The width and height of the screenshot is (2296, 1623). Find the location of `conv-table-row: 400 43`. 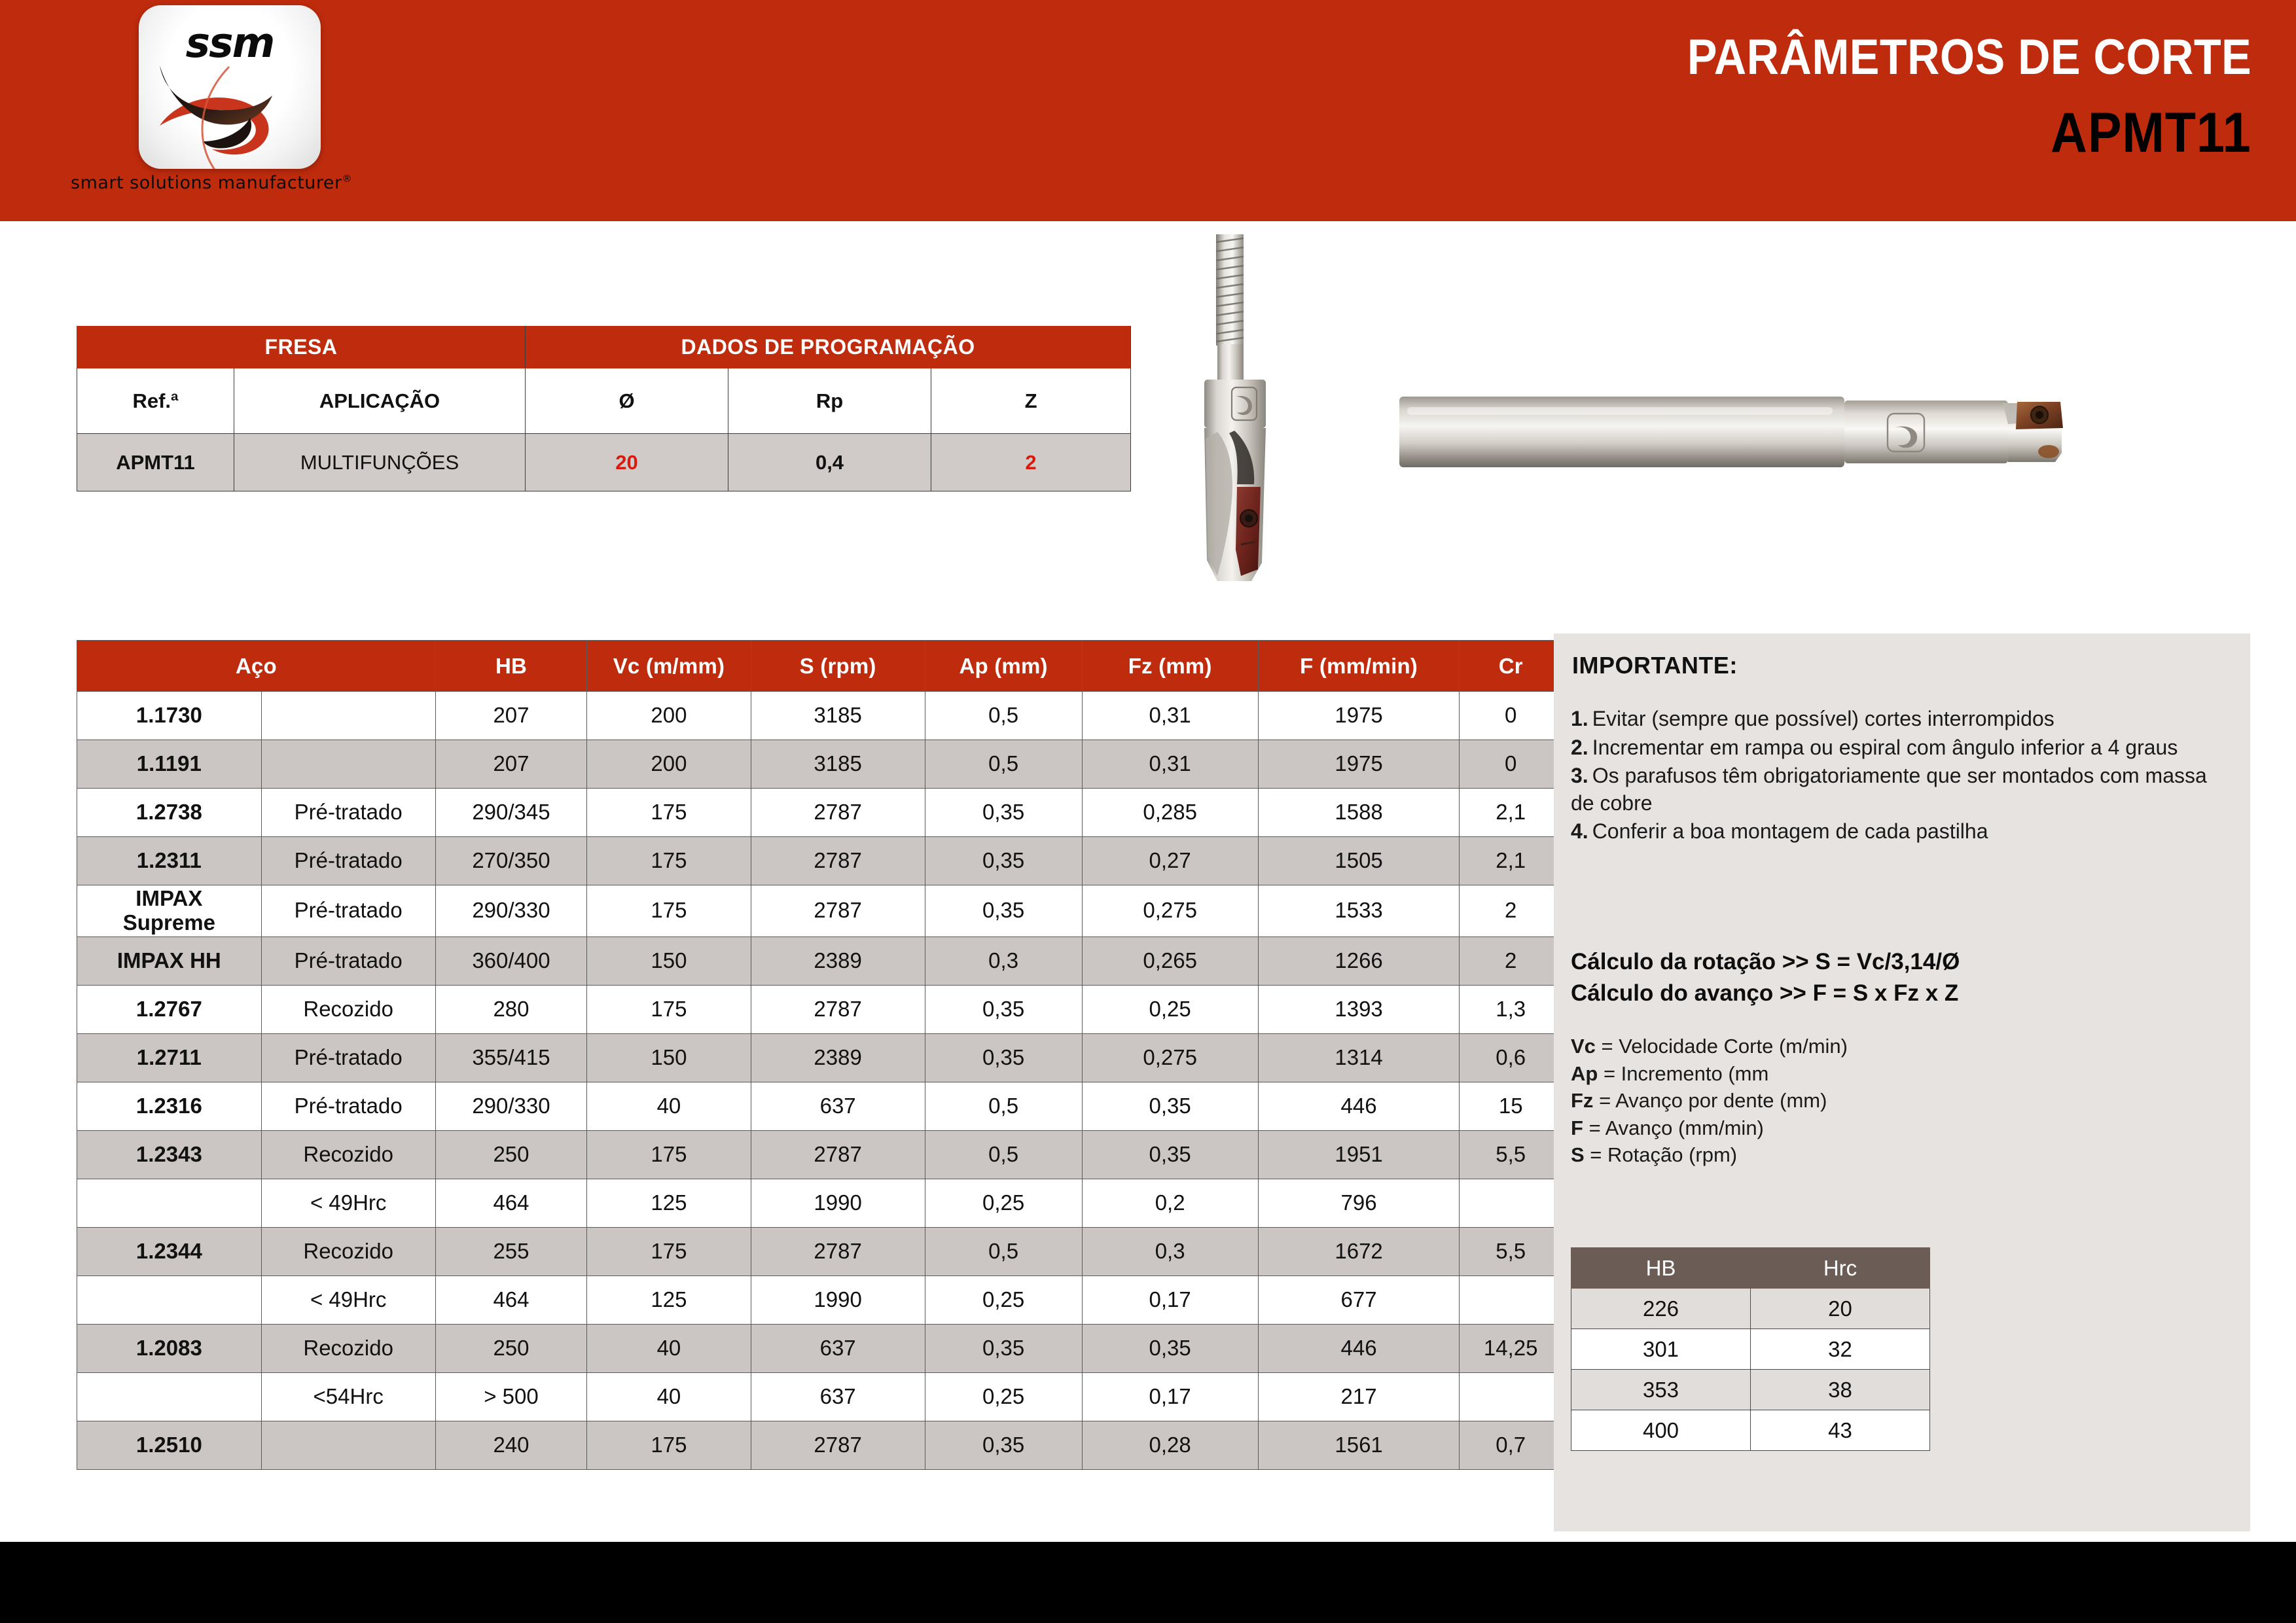

conv-table-row: 400 43 is located at coordinates (1750, 1431).